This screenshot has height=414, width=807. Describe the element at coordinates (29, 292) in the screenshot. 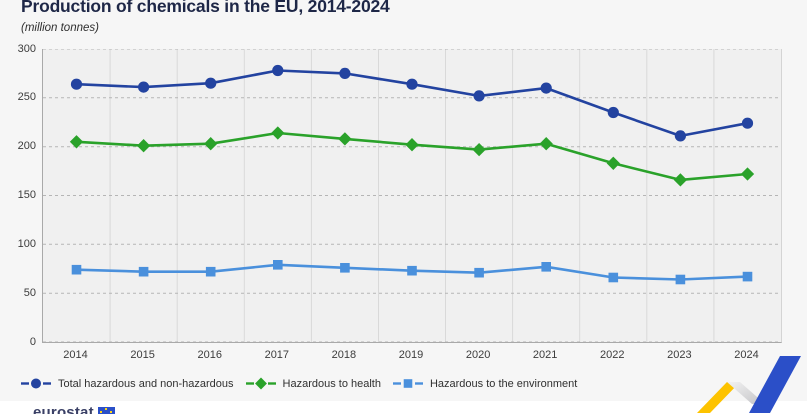

I see `y-axis-label: 50` at that location.